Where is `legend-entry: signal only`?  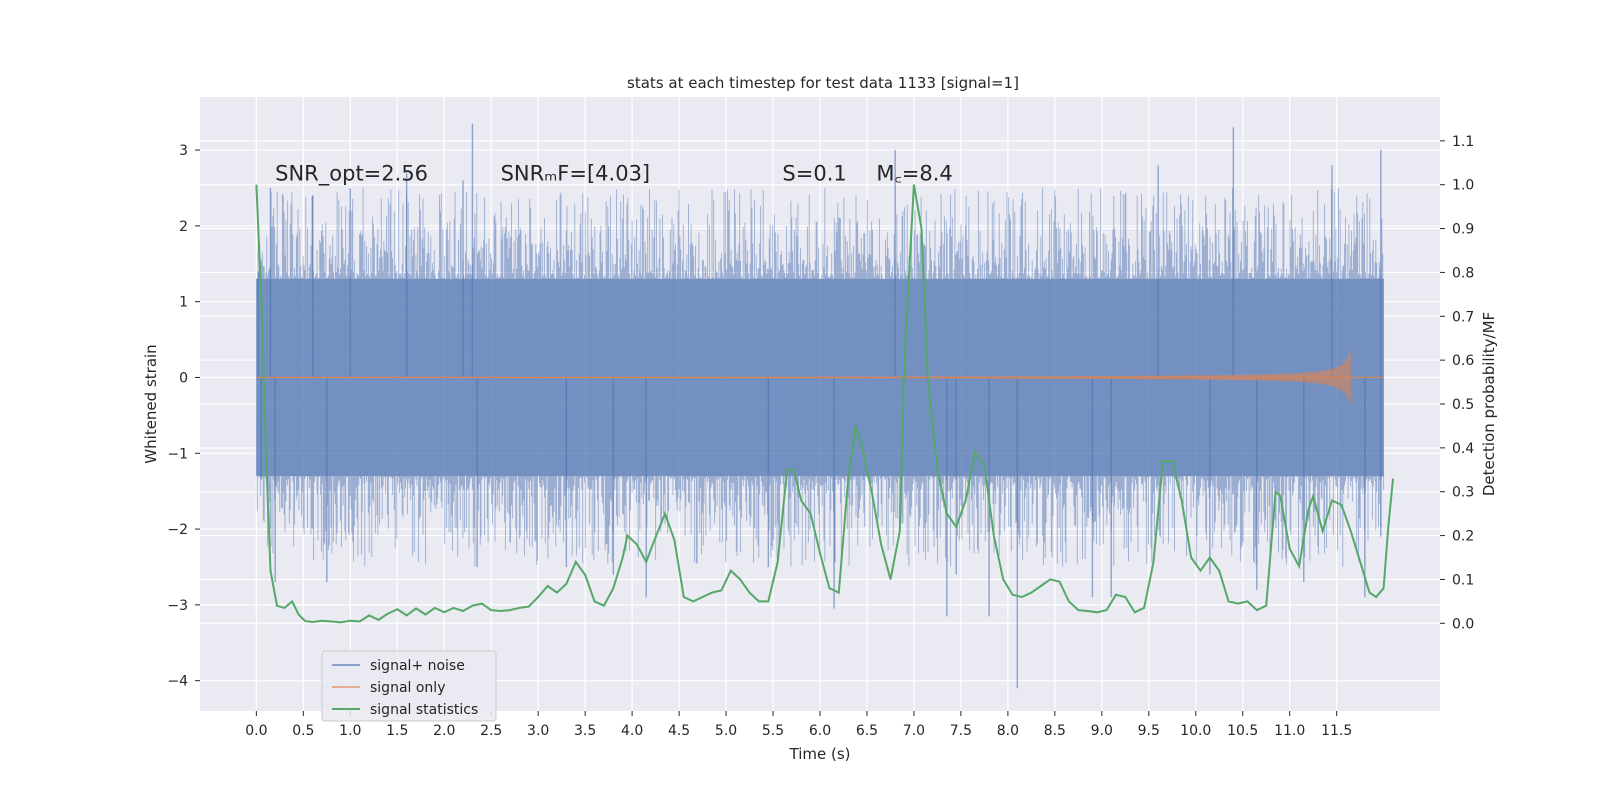
legend-entry: signal only is located at coordinates (407, 688).